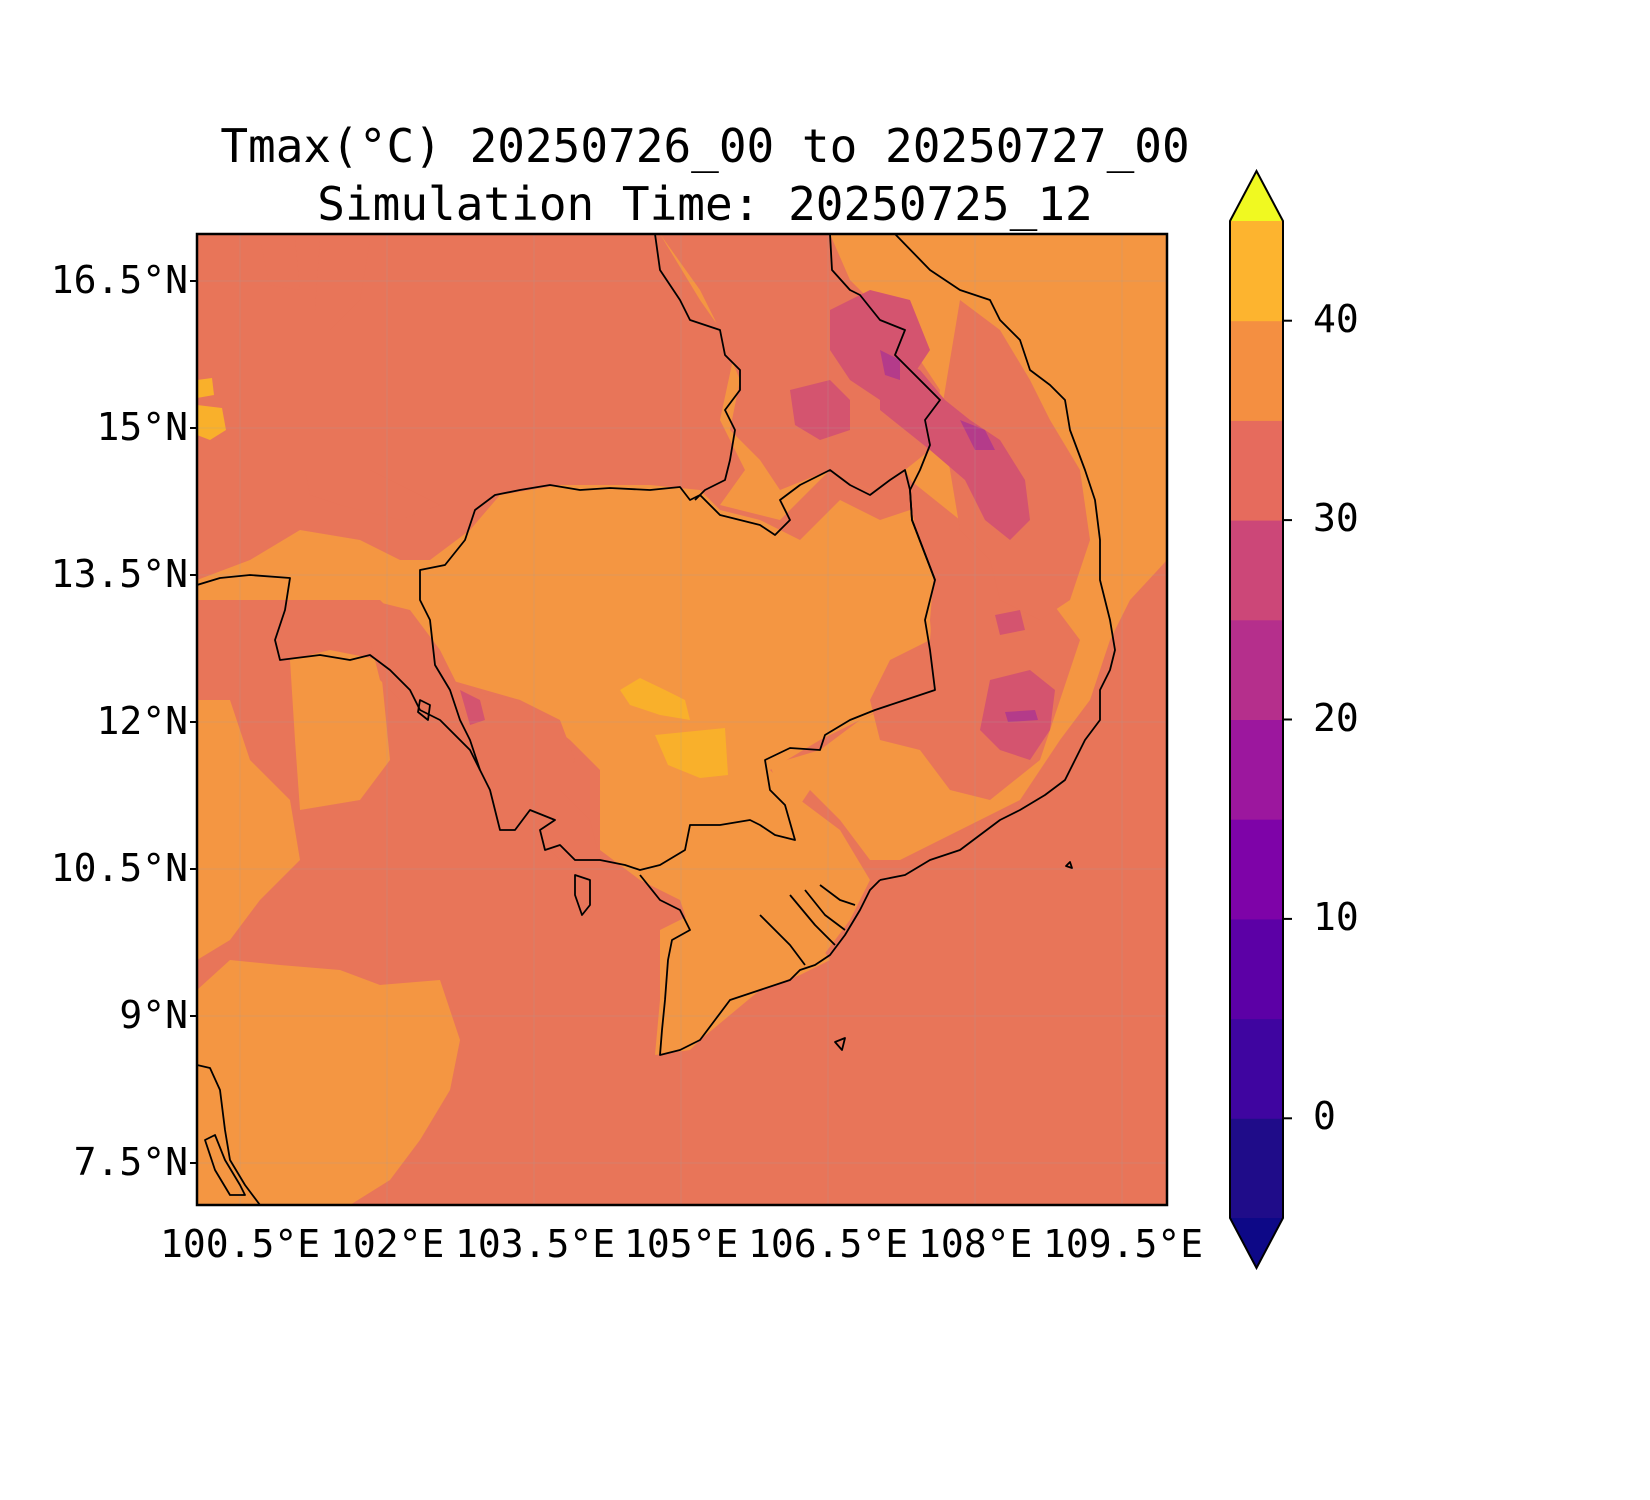  What do you see at coordinates (681, 1244) in the screenshot?
I see `lon-tick-label: 105°E` at bounding box center [681, 1244].